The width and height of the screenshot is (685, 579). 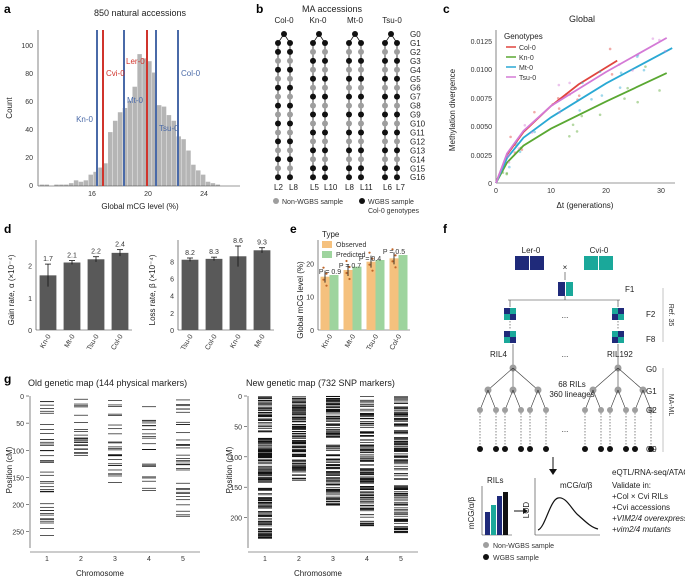 I want to click on gen-label: G1, so click(x=415, y=43).